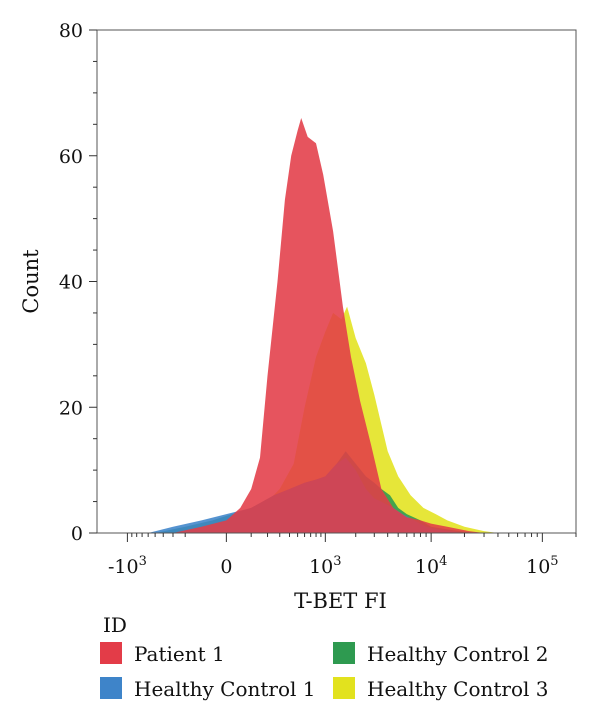 Image resolution: width=600 pixels, height=726 pixels. What do you see at coordinates (325, 566) in the screenshot?
I see `x-tick-label: 10³` at bounding box center [325, 566].